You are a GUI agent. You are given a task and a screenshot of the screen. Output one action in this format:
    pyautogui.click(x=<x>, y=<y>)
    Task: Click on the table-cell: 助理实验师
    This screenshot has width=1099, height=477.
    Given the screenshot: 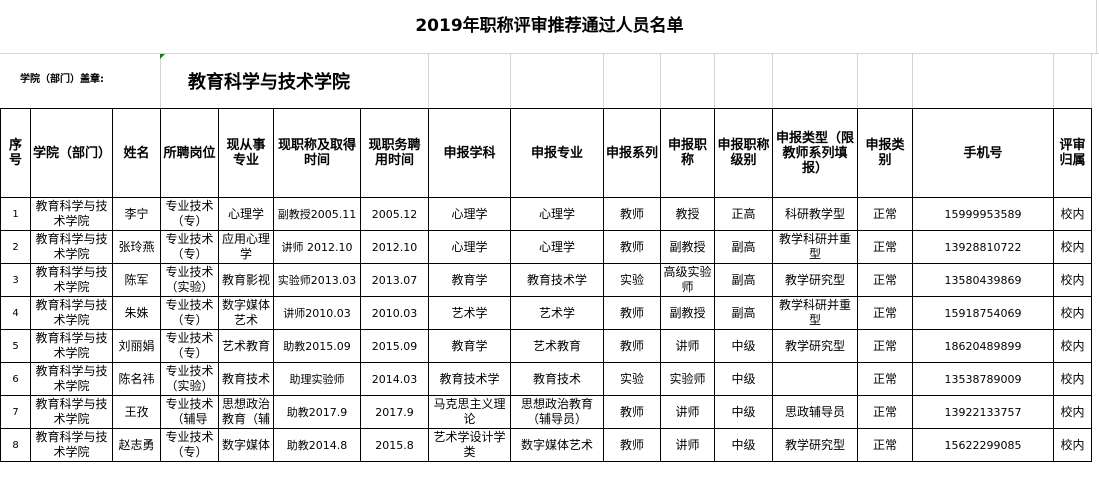 What is the action you would take?
    pyautogui.click(x=317, y=379)
    